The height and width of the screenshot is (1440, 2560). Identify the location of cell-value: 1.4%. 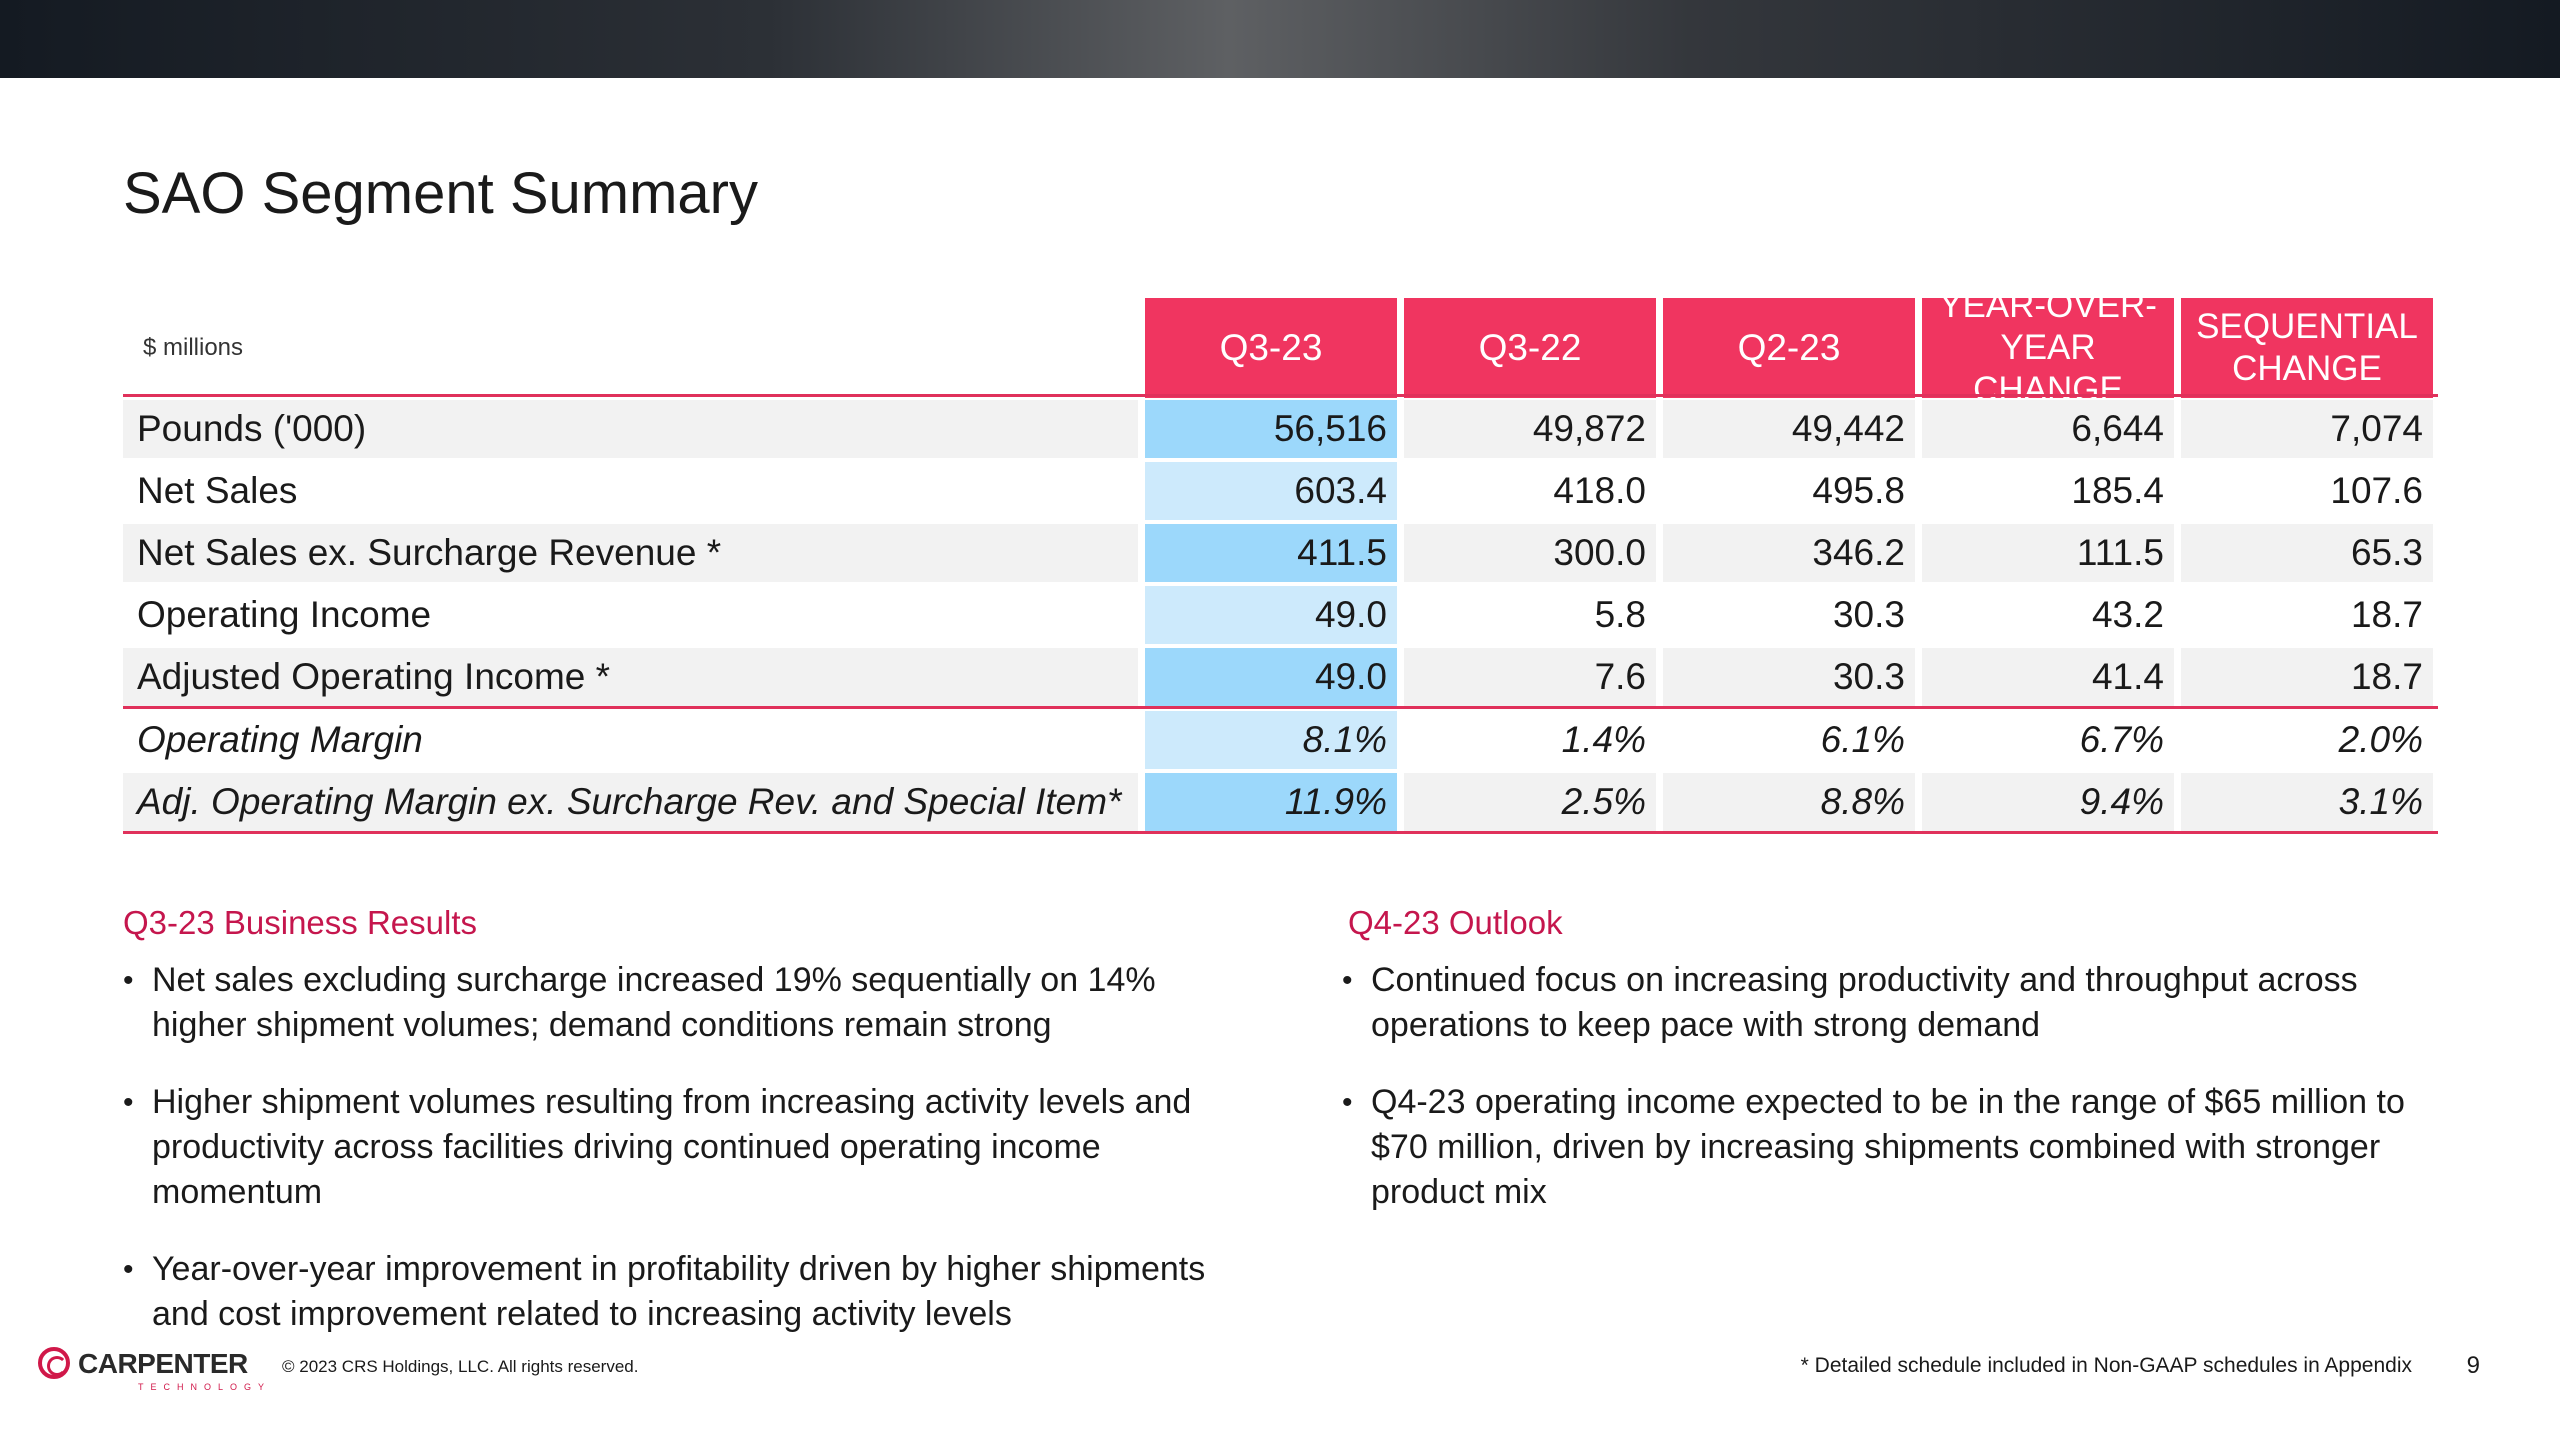
(1603, 739).